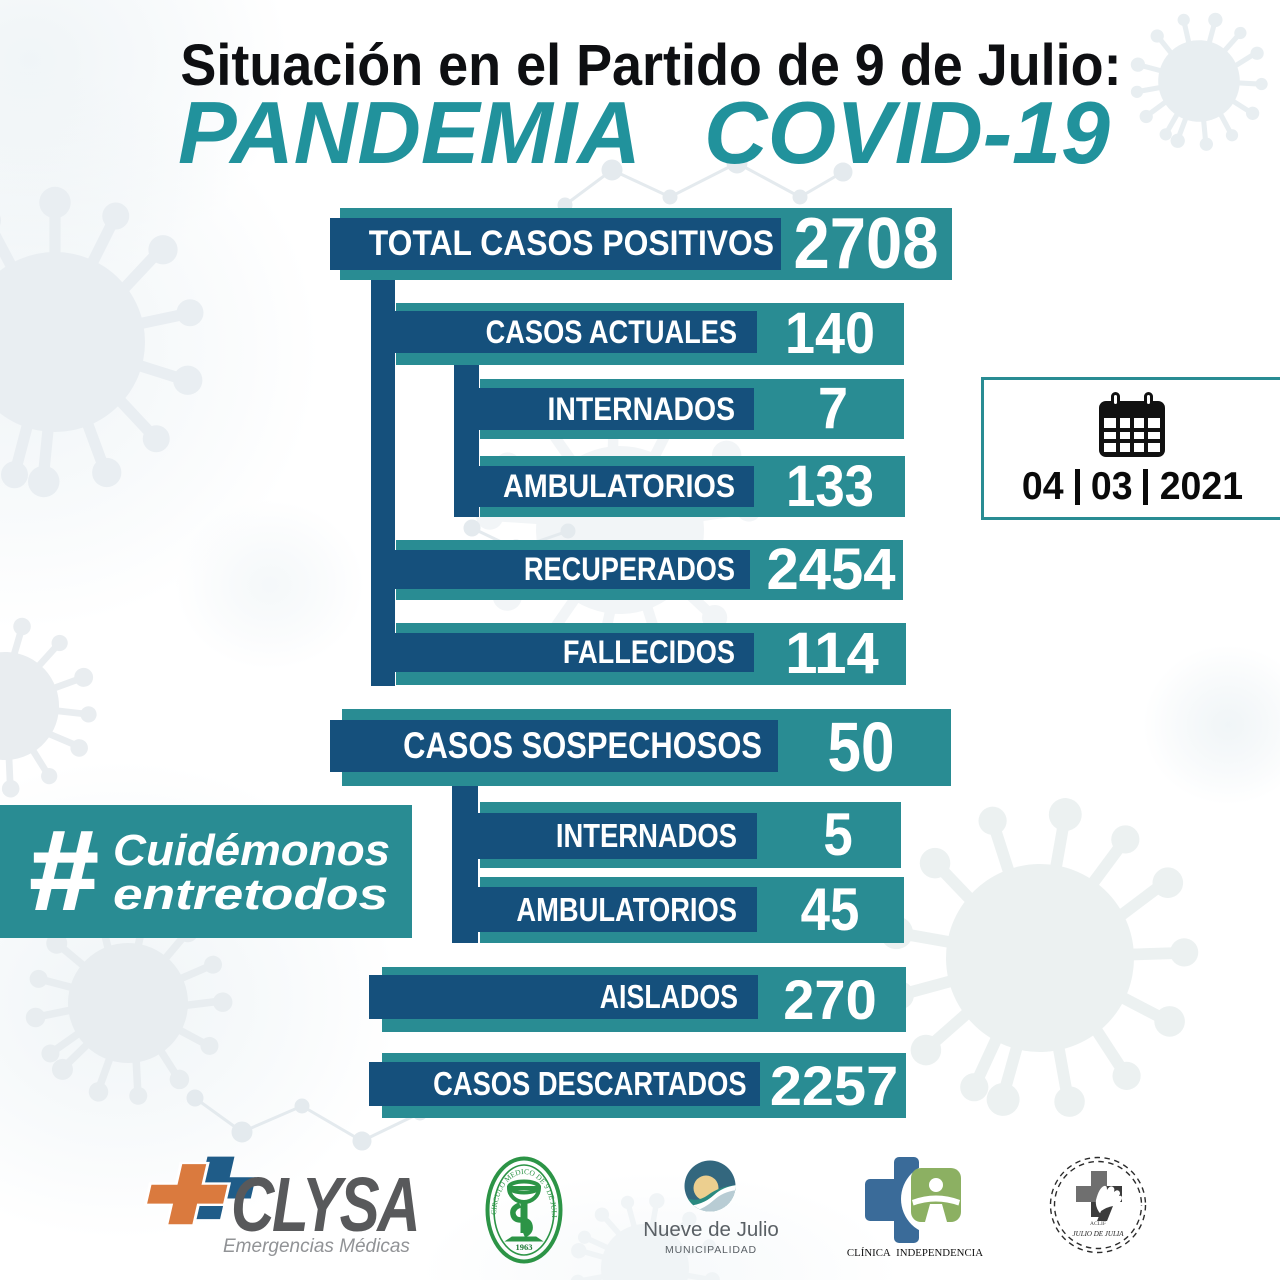  What do you see at coordinates (324, 1204) in the screenshot?
I see `svg-text: CLYSA` at bounding box center [324, 1204].